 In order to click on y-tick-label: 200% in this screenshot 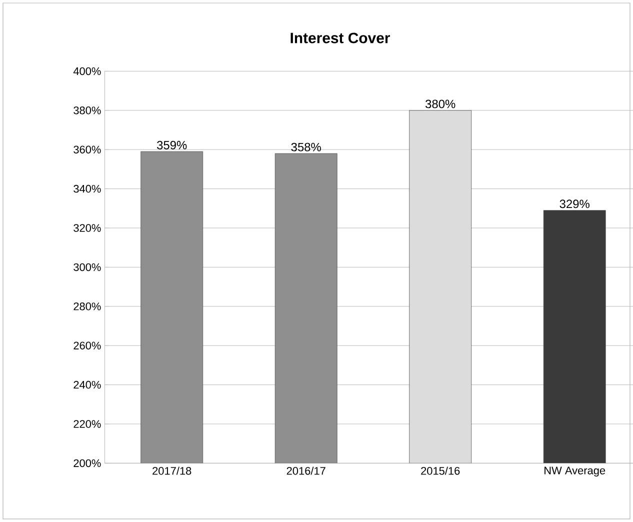, I will do `click(87, 463)`.